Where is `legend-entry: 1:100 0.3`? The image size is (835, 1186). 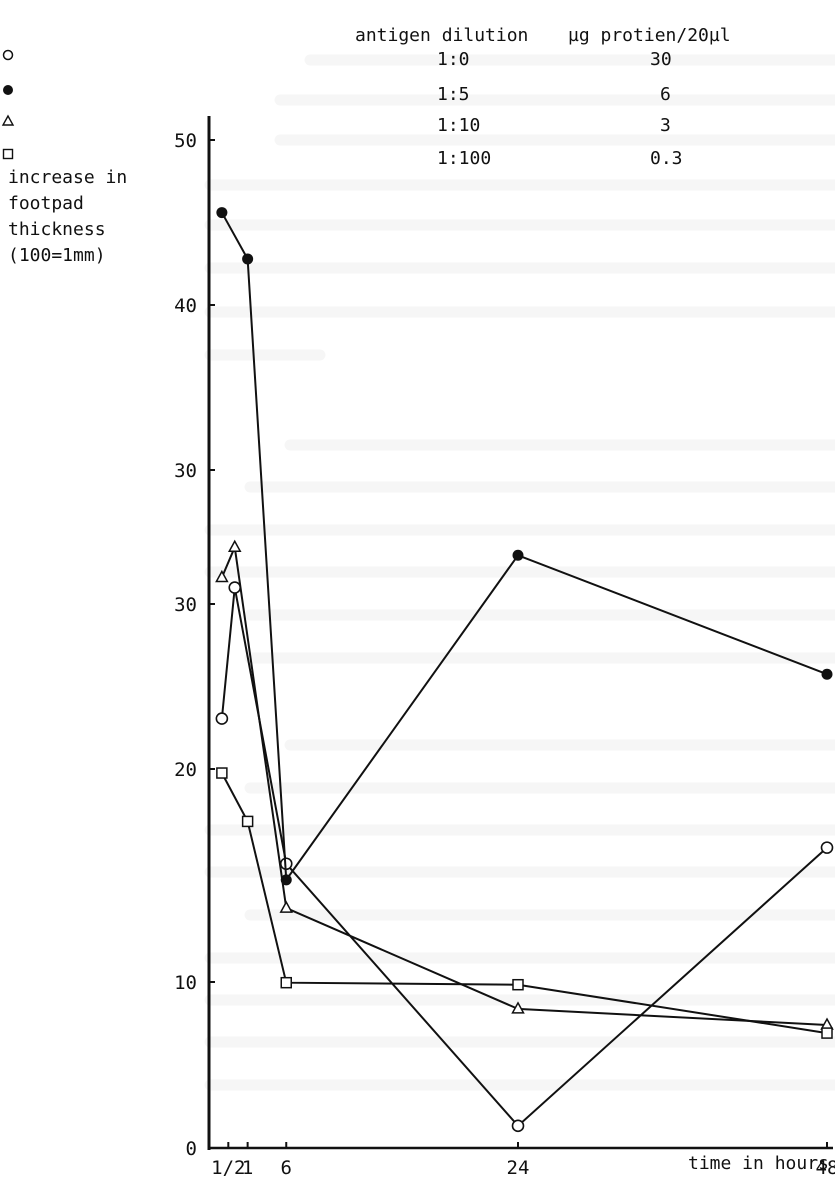 legend-entry: 1:100 0.3 is located at coordinates (417, 159).